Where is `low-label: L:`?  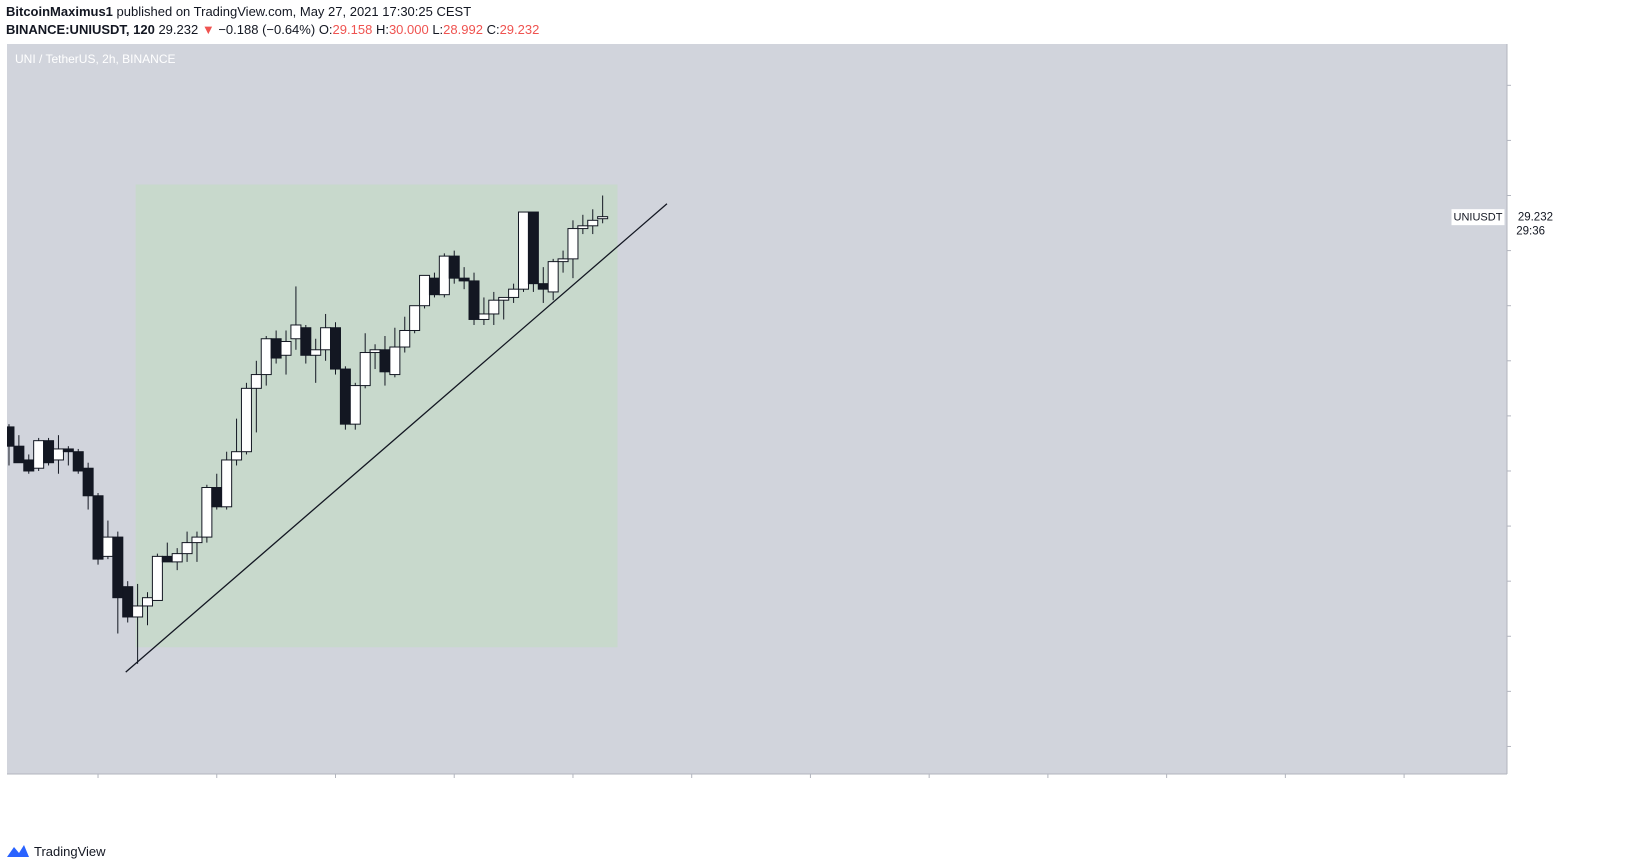 low-label: L: is located at coordinates (438, 29).